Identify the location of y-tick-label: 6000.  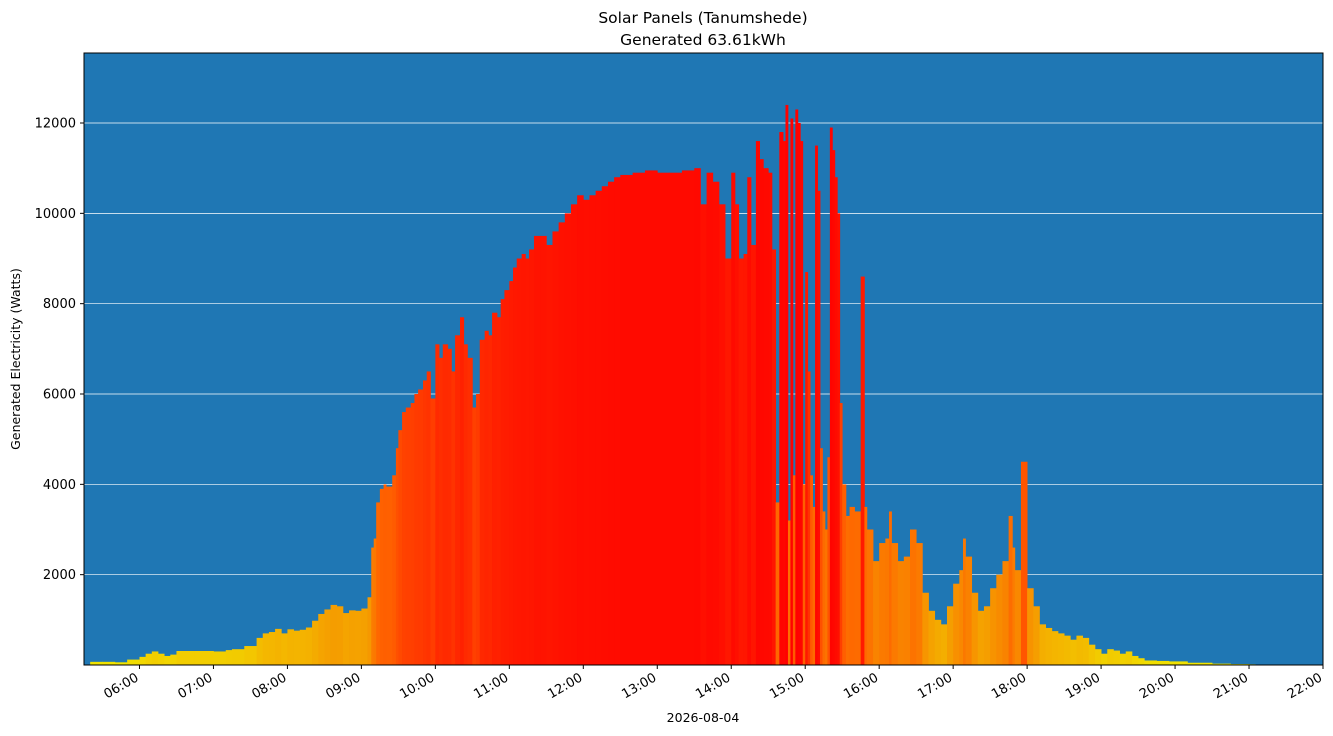
(59, 395).